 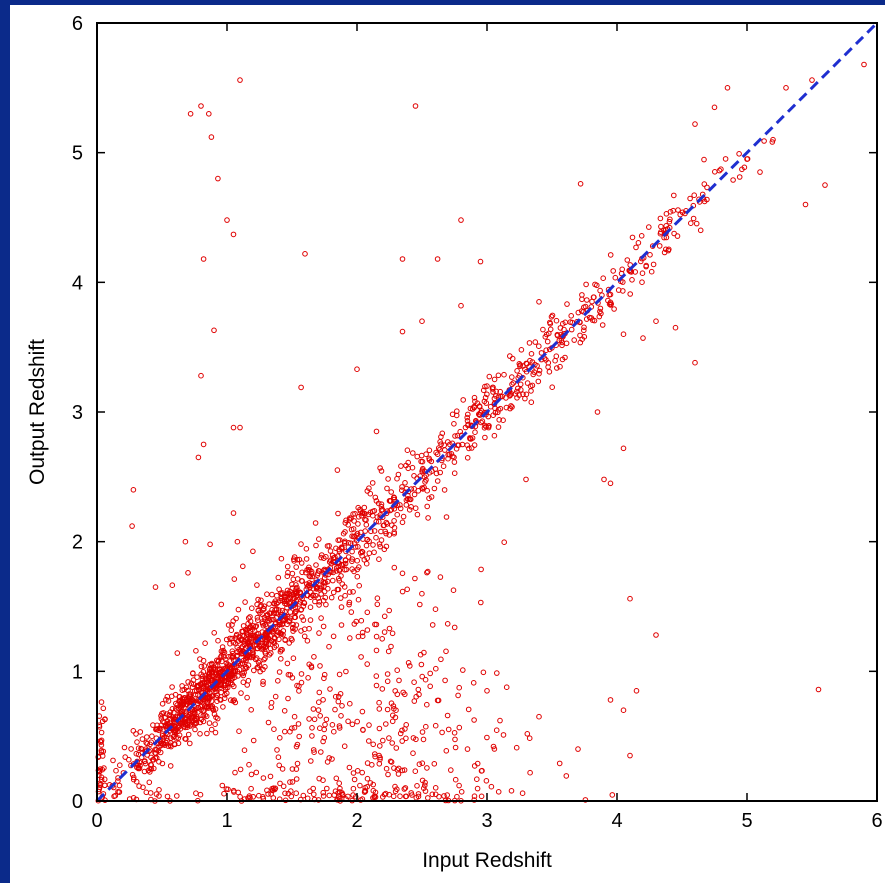 What do you see at coordinates (487, 860) in the screenshot?
I see `x-axis-label: Input Redshift` at bounding box center [487, 860].